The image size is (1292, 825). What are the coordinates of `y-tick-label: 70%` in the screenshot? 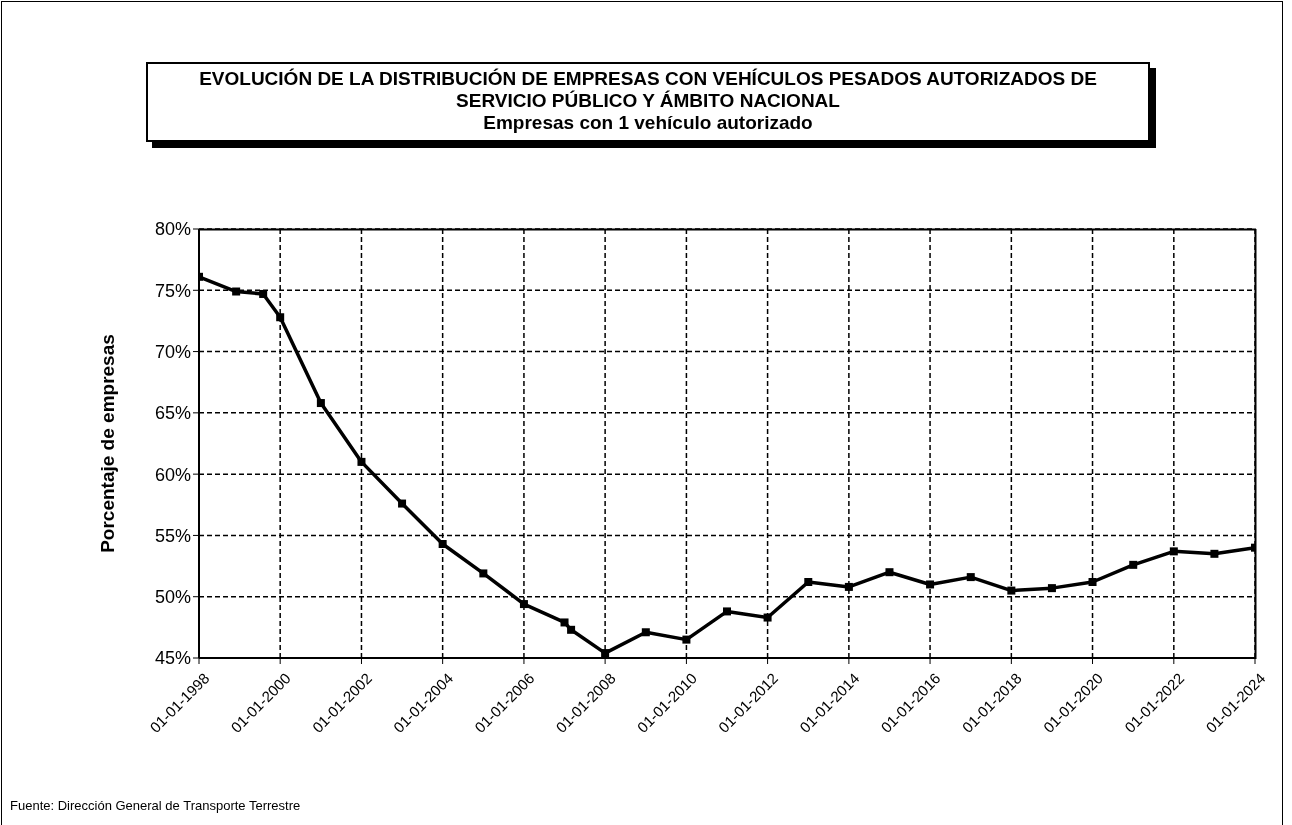 It's located at (172, 351).